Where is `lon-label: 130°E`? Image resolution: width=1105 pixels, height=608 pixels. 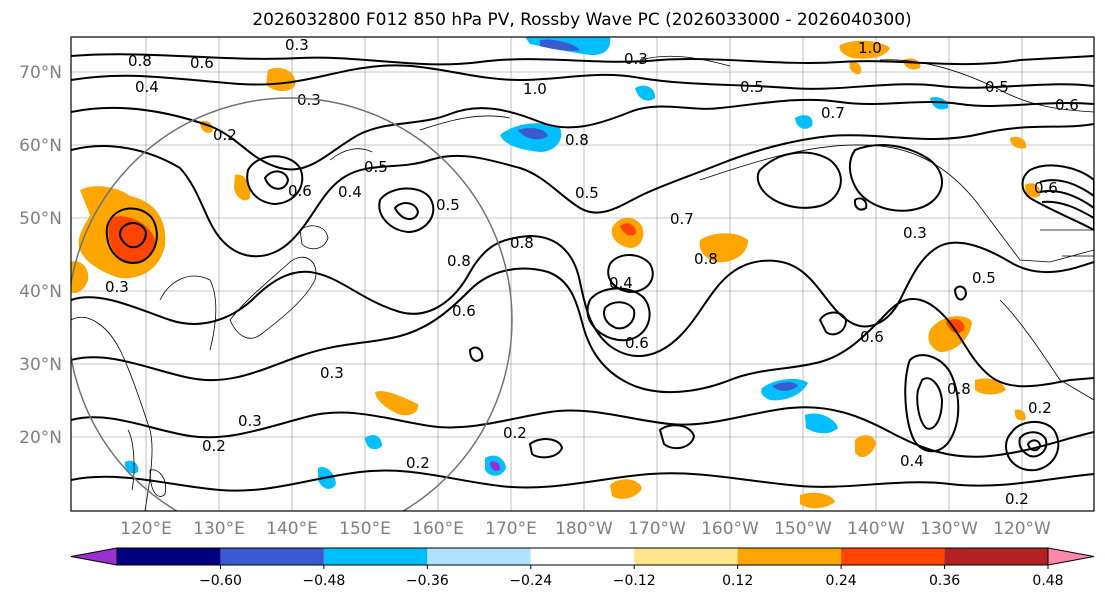
lon-label: 130°E is located at coordinates (219, 529).